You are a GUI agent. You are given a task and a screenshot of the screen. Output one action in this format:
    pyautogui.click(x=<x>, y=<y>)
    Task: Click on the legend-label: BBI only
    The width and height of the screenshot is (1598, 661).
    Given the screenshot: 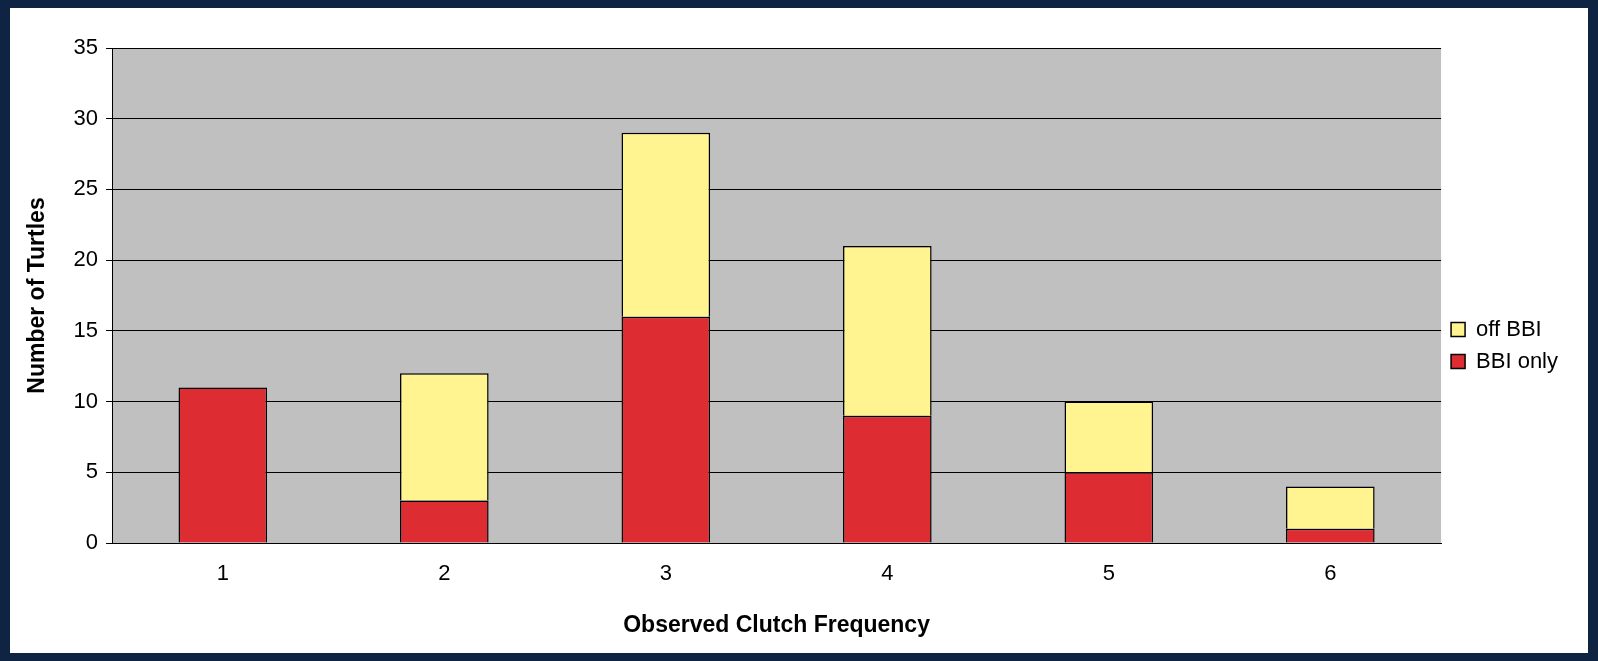 What is the action you would take?
    pyautogui.click(x=1517, y=360)
    